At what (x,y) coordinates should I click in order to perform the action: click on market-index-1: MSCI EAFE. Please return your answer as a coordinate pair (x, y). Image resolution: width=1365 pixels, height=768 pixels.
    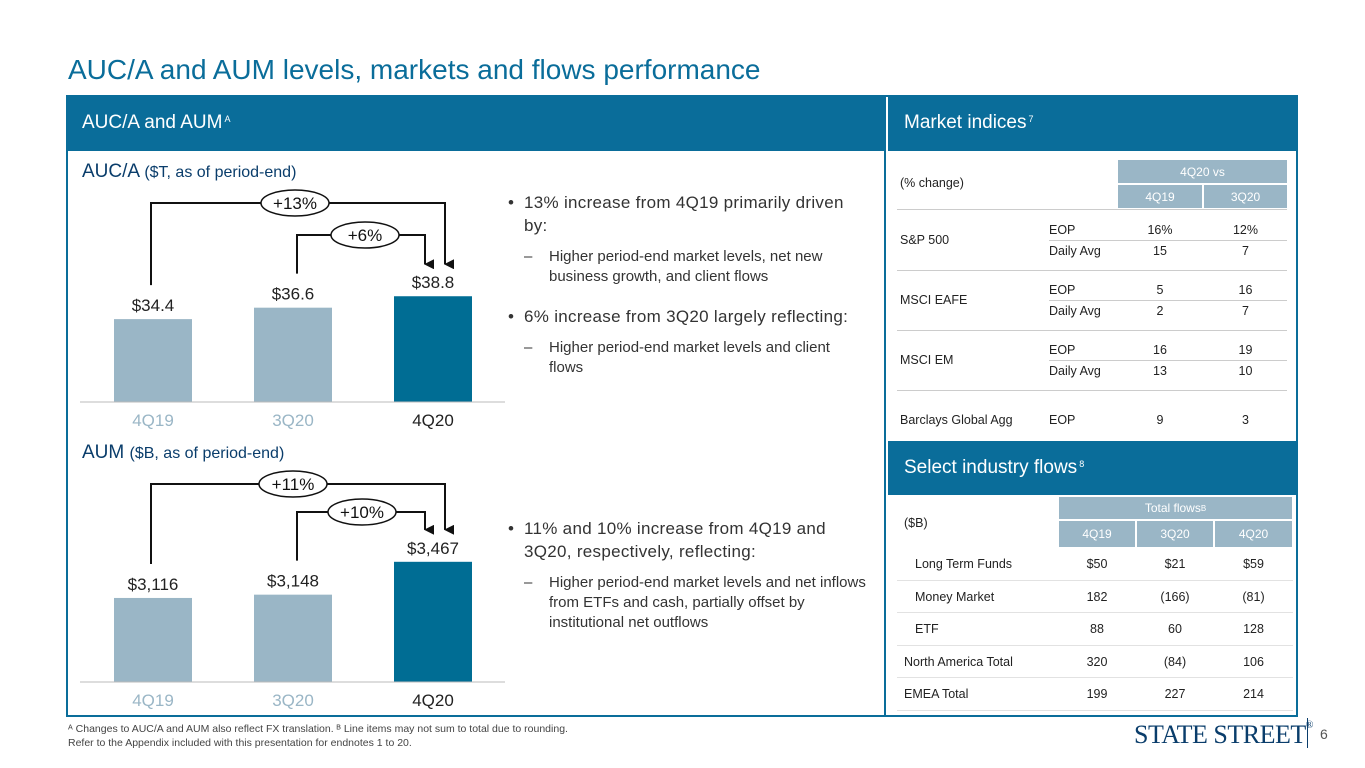
    Looking at the image, I should click on (934, 300).